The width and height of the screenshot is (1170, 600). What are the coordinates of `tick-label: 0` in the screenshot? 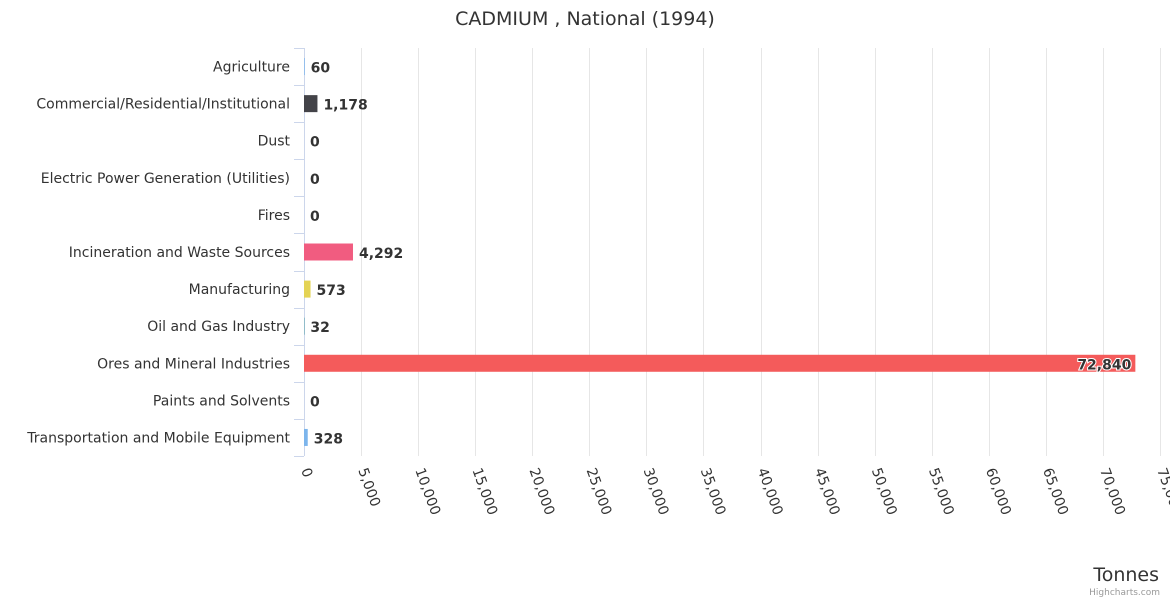 It's located at (306, 473).